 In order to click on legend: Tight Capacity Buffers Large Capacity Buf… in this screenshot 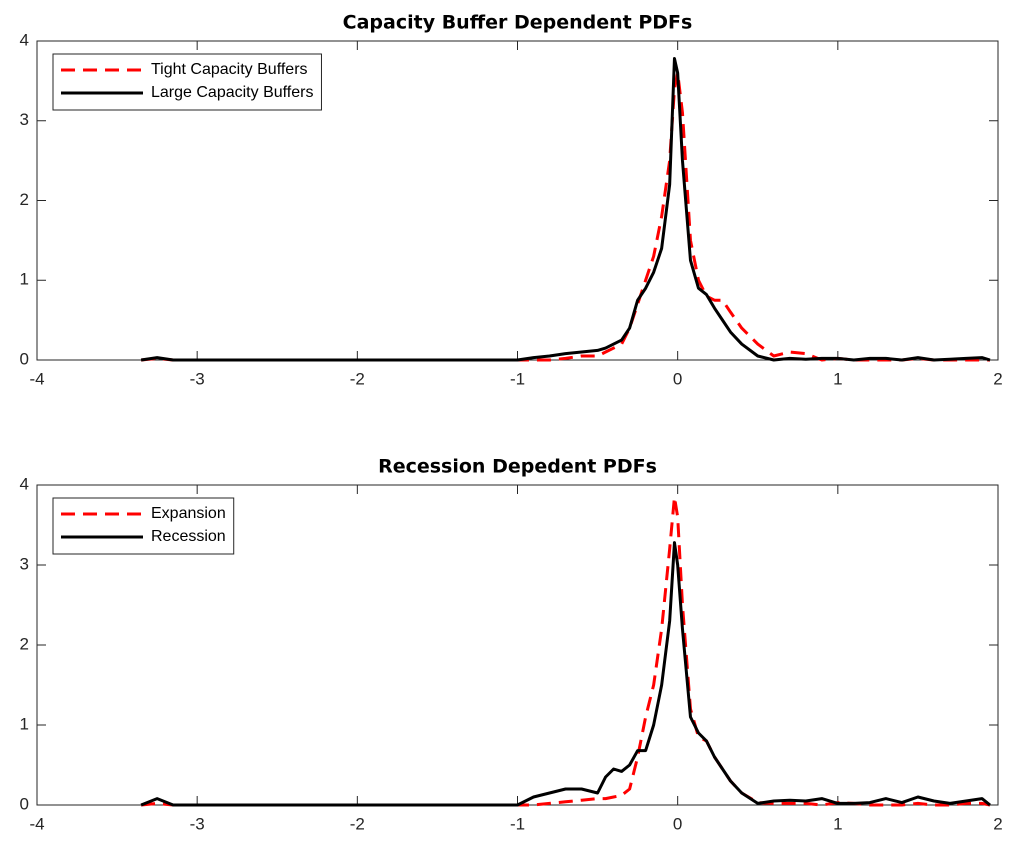, I will do `click(187, 82)`.